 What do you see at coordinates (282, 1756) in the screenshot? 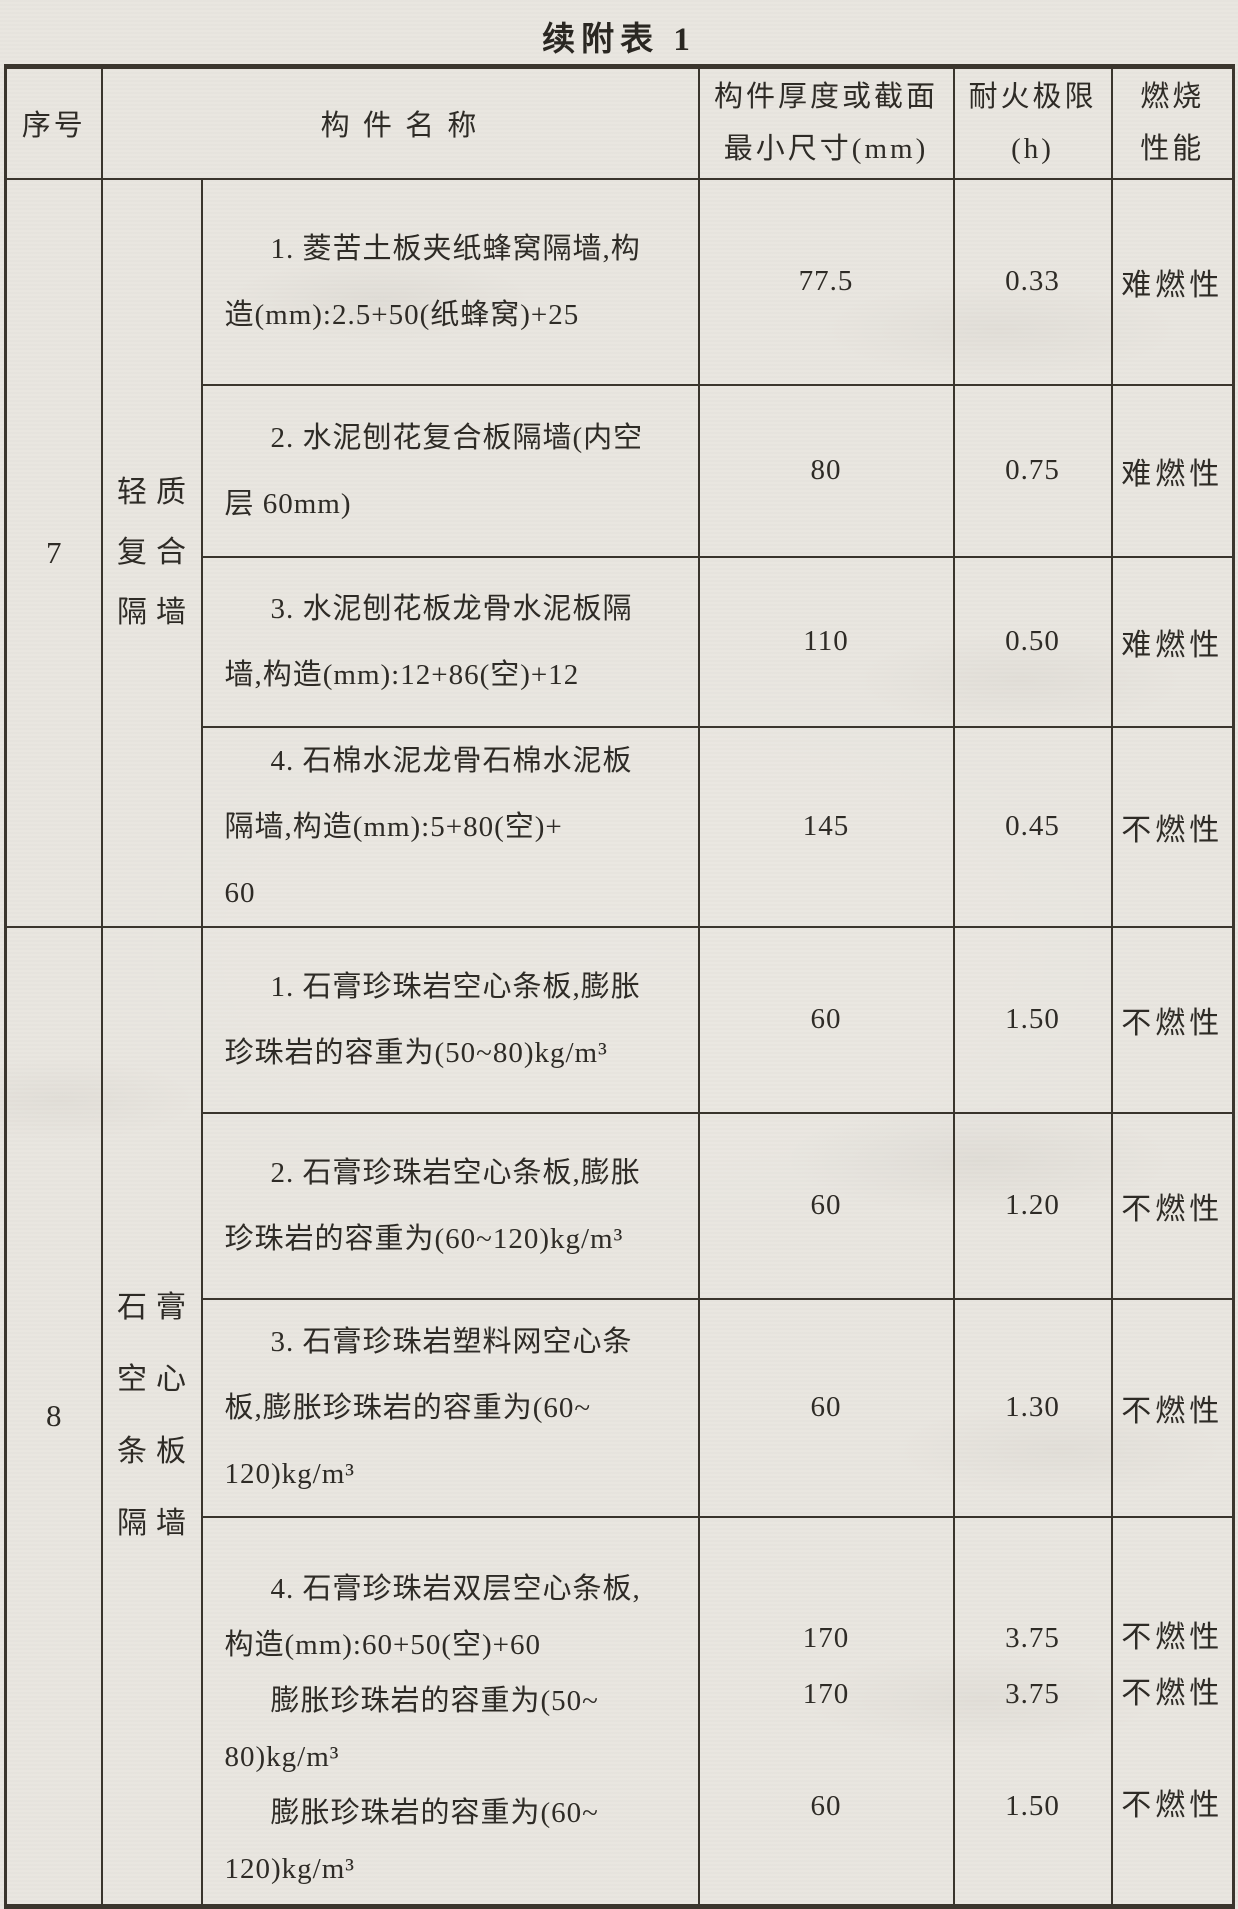
I see `text-line: 80)kg/m³` at bounding box center [282, 1756].